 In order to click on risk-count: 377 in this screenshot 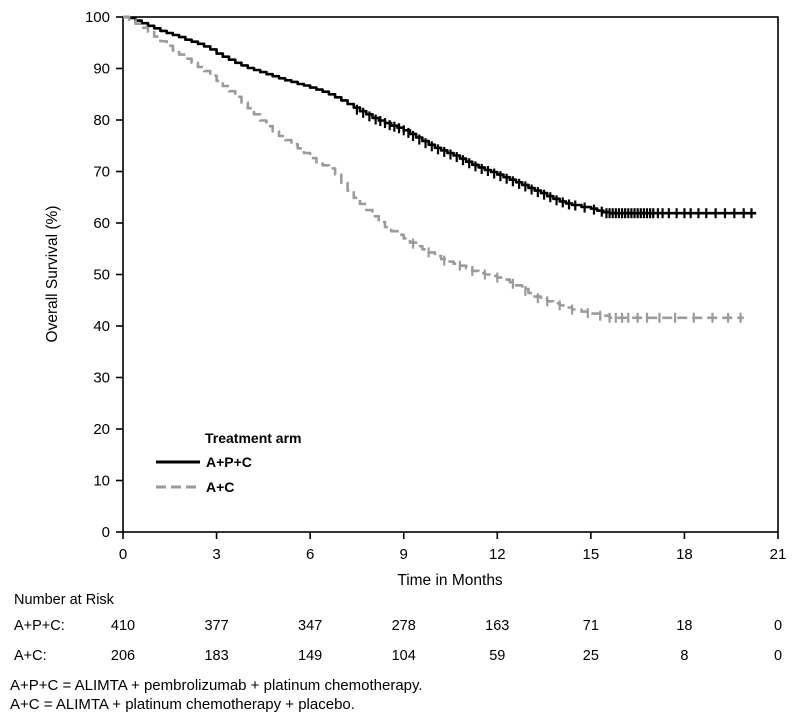, I will do `click(216, 626)`.